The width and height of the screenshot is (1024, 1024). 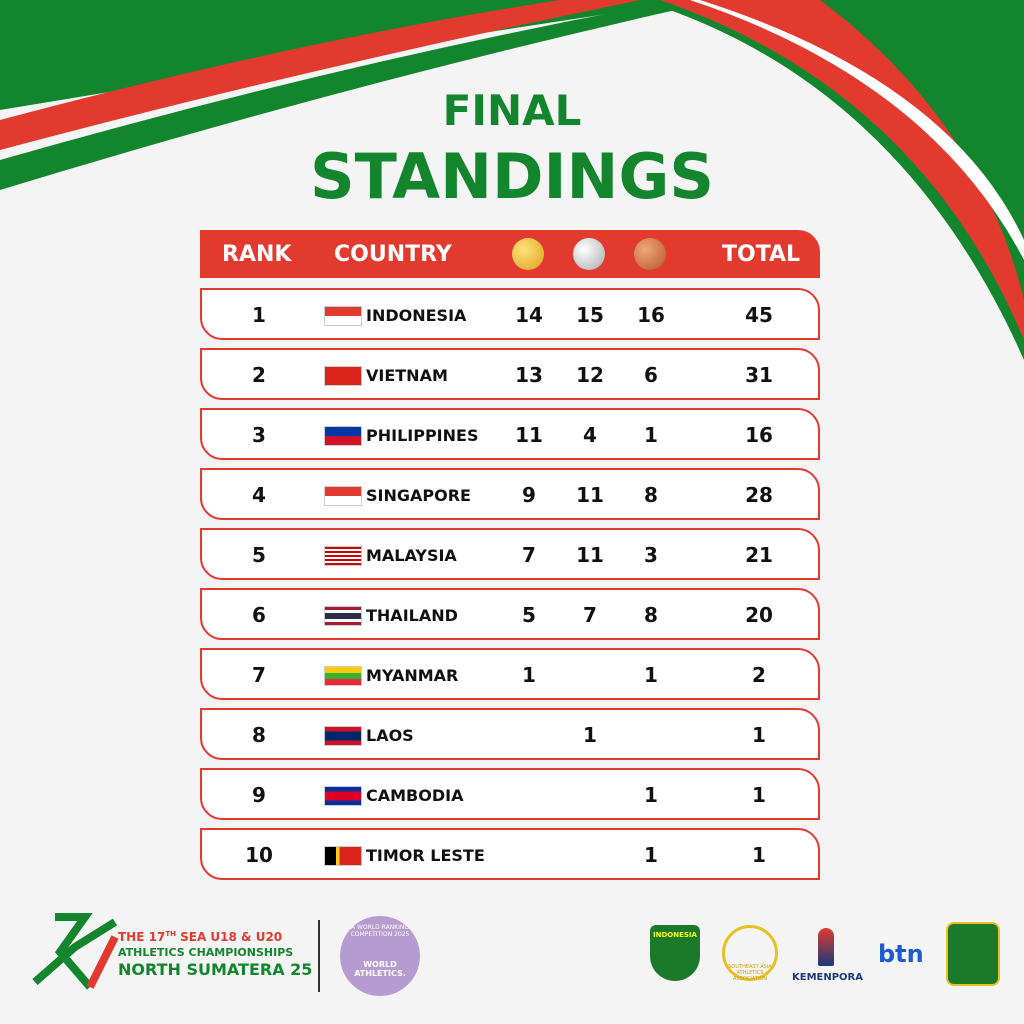 I want to click on rank: 2, so click(x=259, y=375).